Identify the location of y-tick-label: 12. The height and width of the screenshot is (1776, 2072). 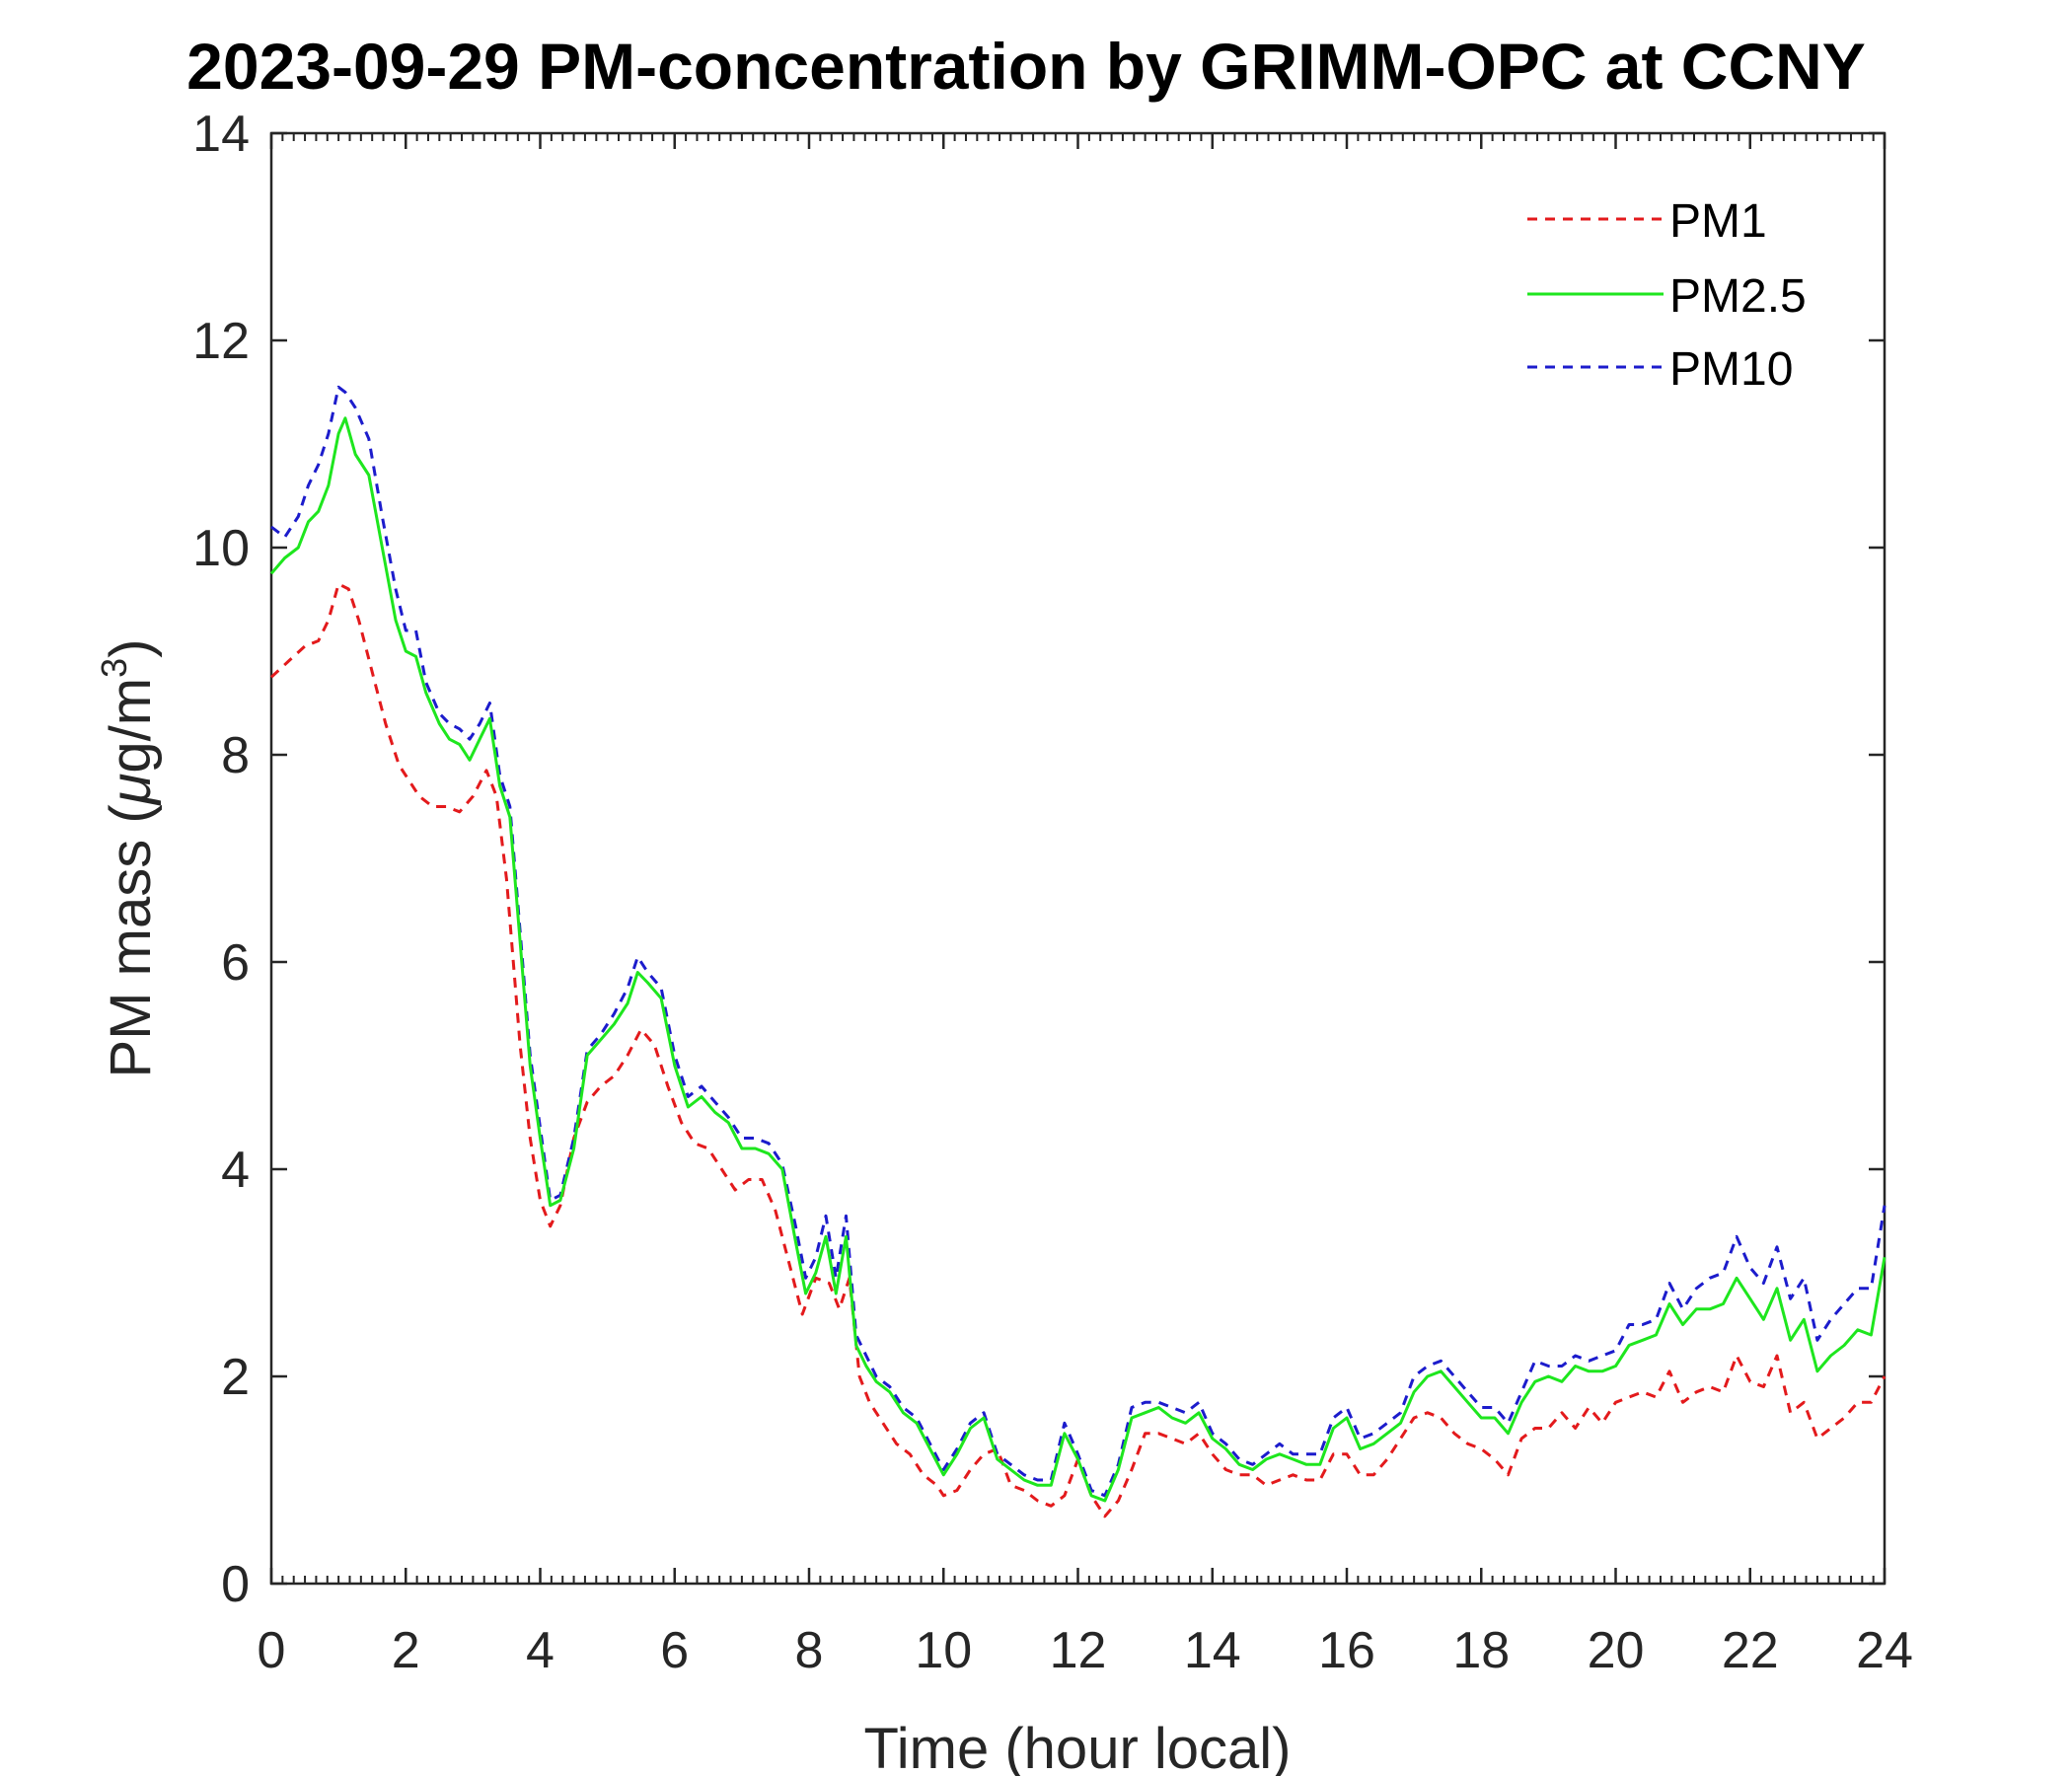
(221, 342).